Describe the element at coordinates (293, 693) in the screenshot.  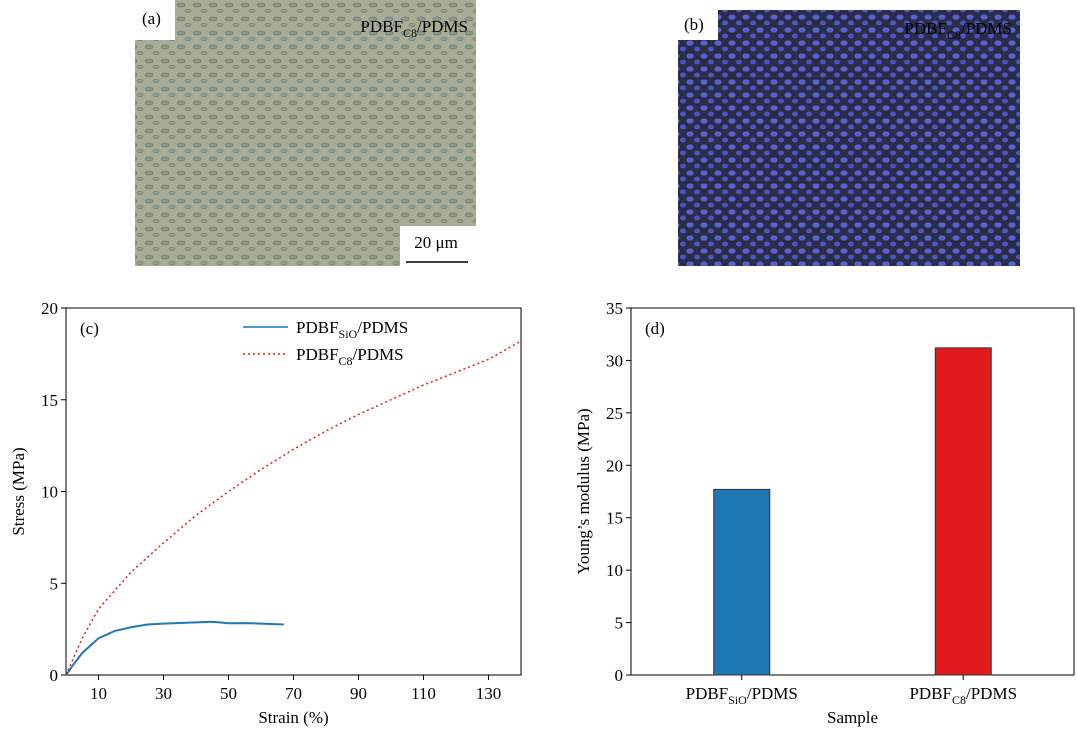
I see `x-tick-label: 70` at that location.